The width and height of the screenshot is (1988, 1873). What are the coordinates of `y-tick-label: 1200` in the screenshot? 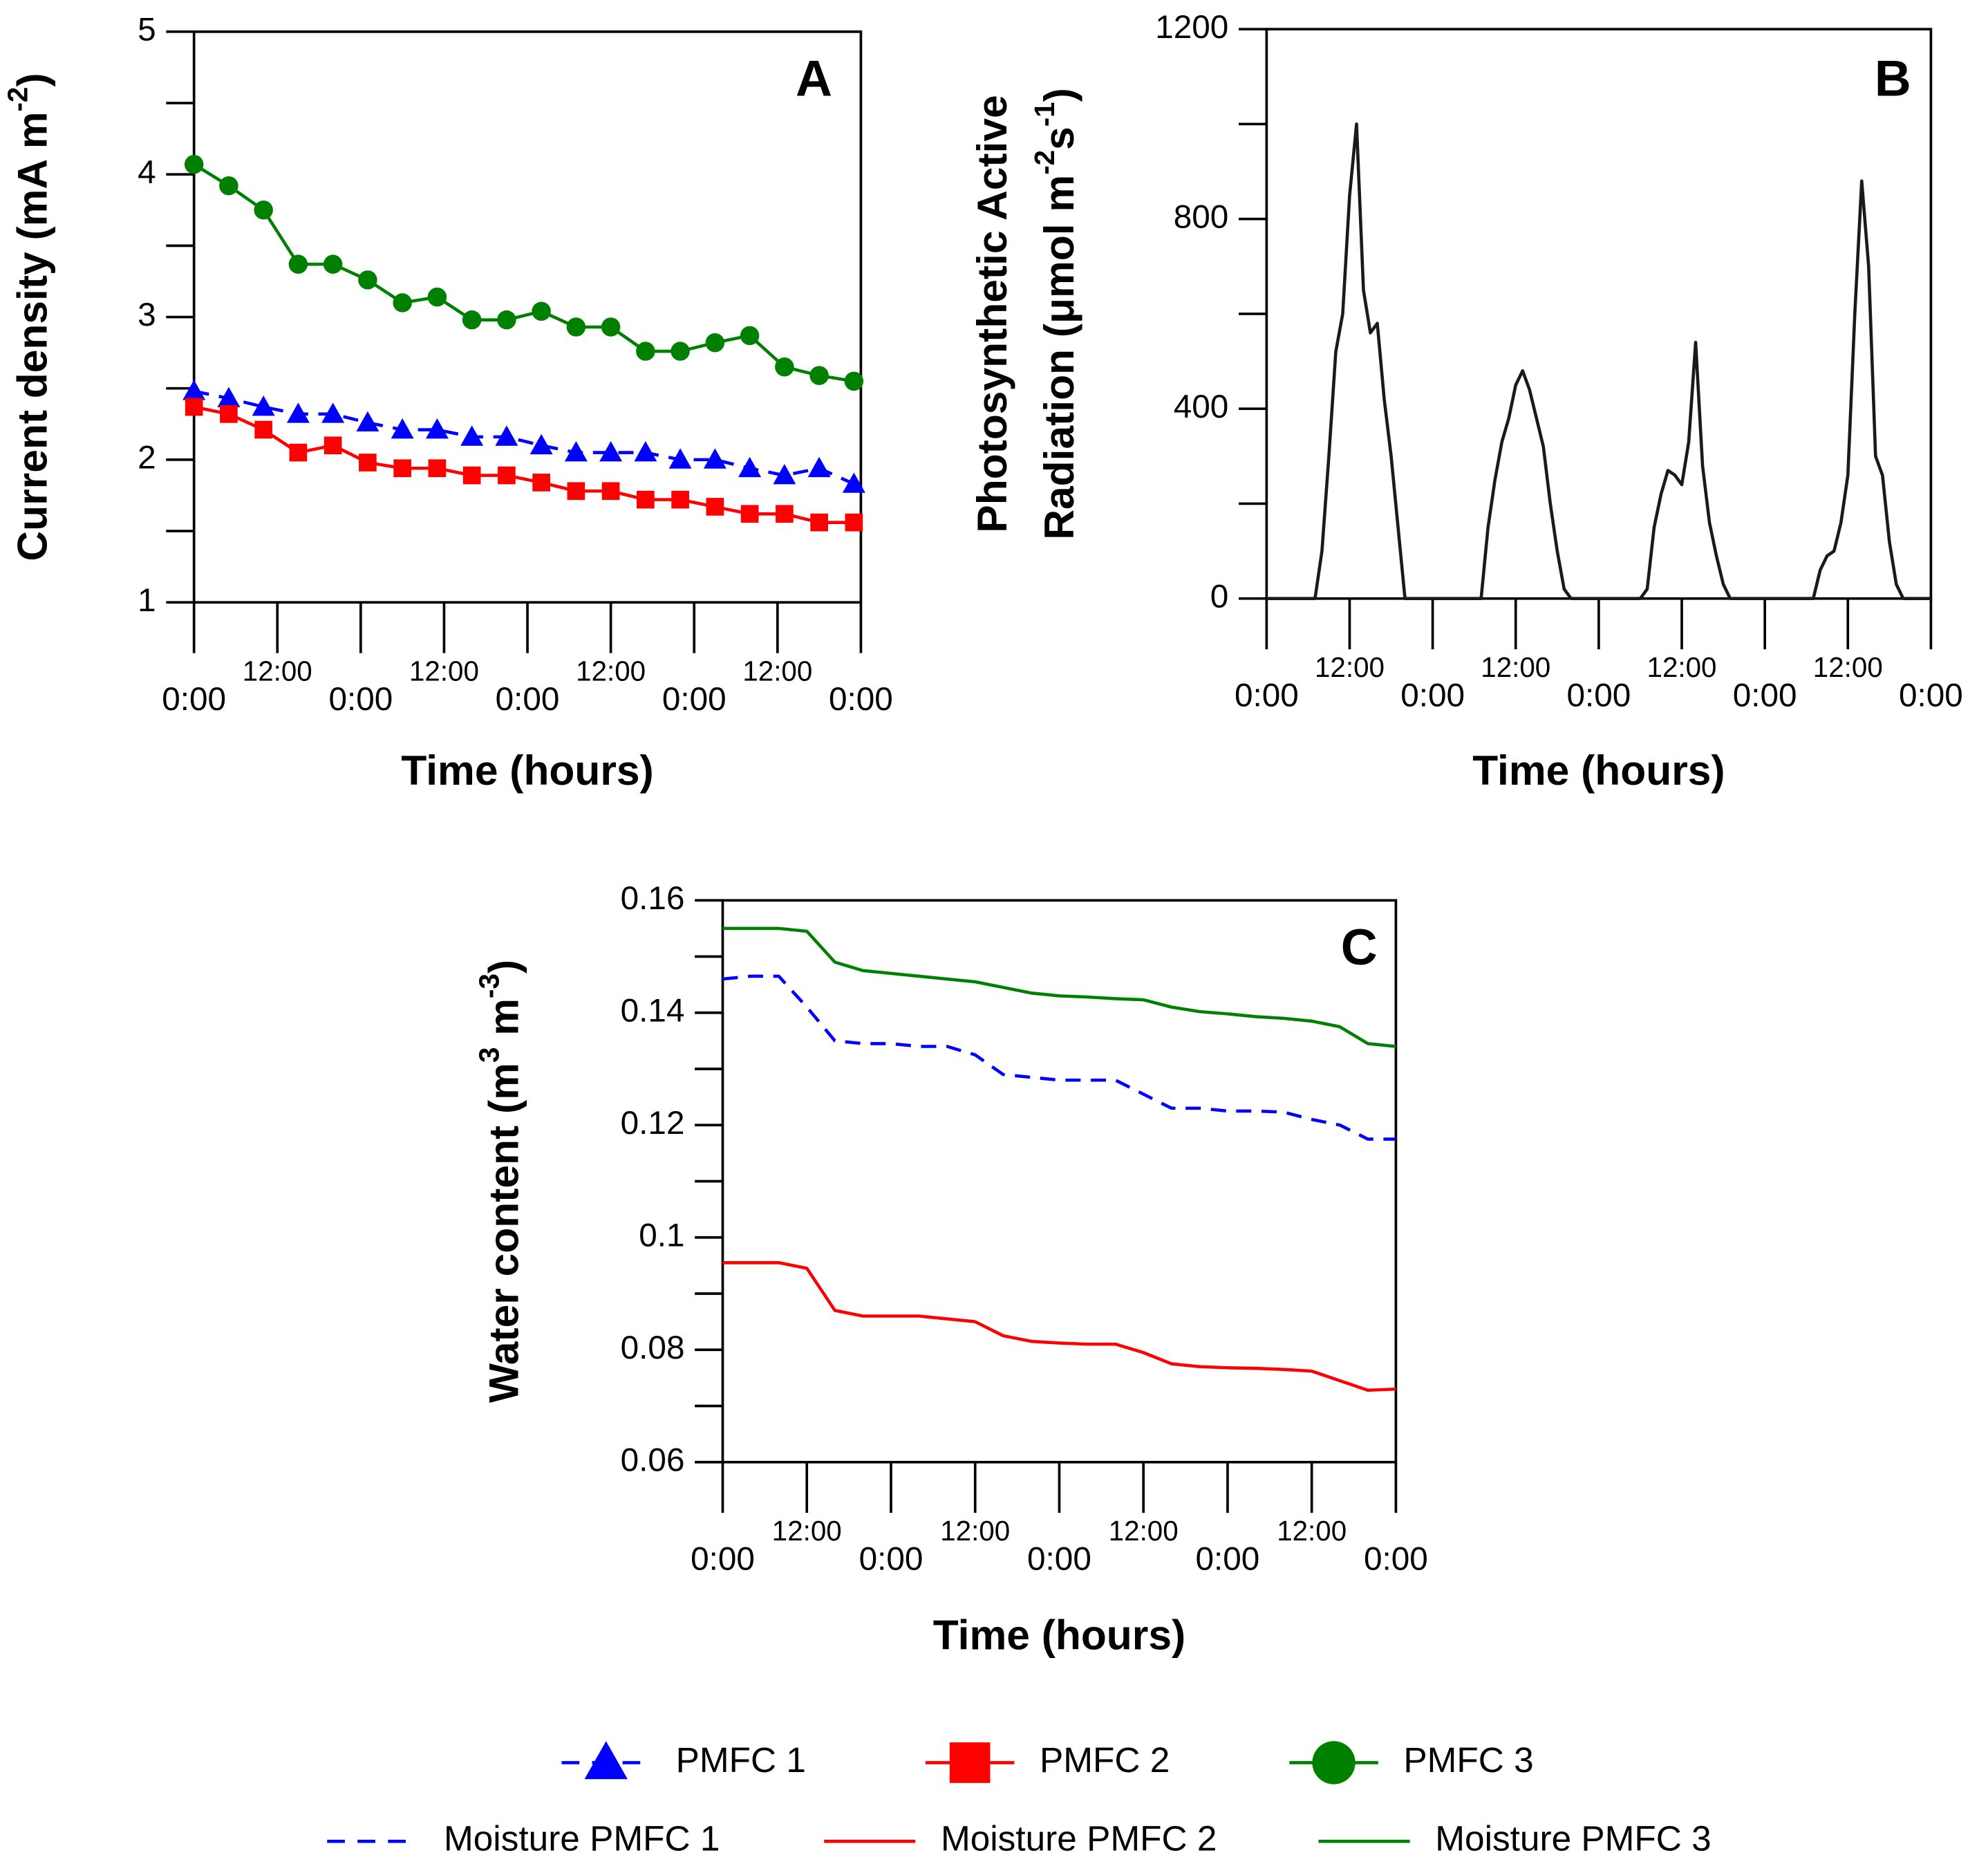 It's located at (1191, 27).